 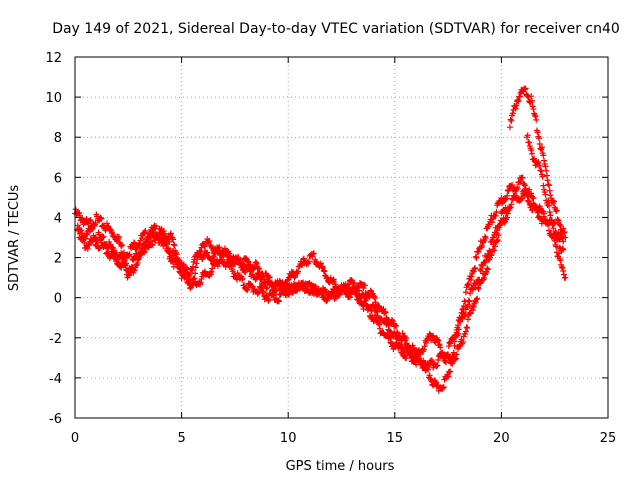 What do you see at coordinates (53, 98) in the screenshot?
I see `y-tick-label: 10` at bounding box center [53, 98].